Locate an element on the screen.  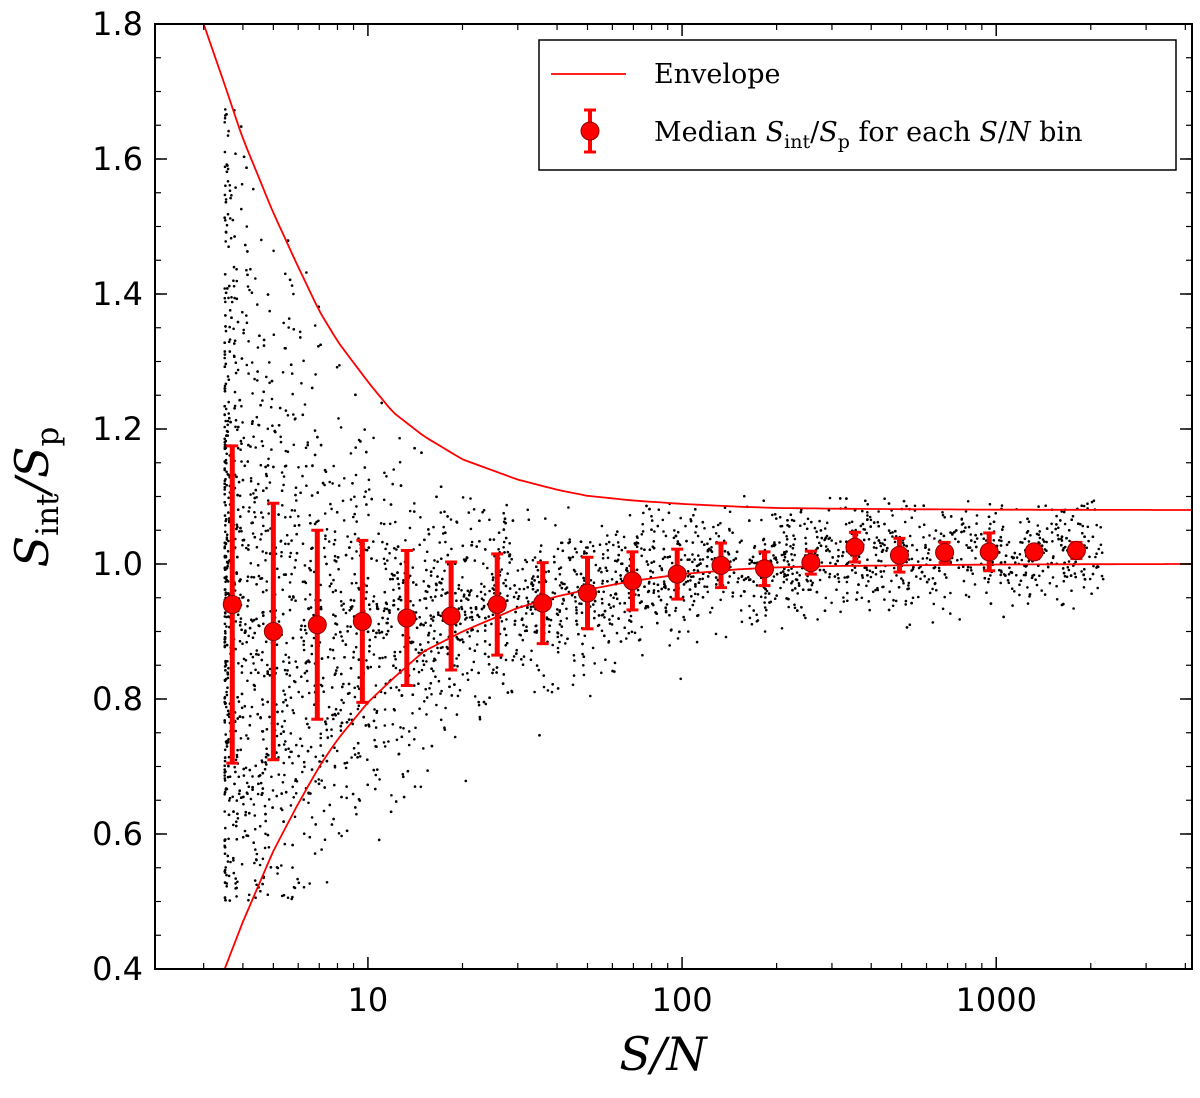
median-point is located at coordinates (407, 618).